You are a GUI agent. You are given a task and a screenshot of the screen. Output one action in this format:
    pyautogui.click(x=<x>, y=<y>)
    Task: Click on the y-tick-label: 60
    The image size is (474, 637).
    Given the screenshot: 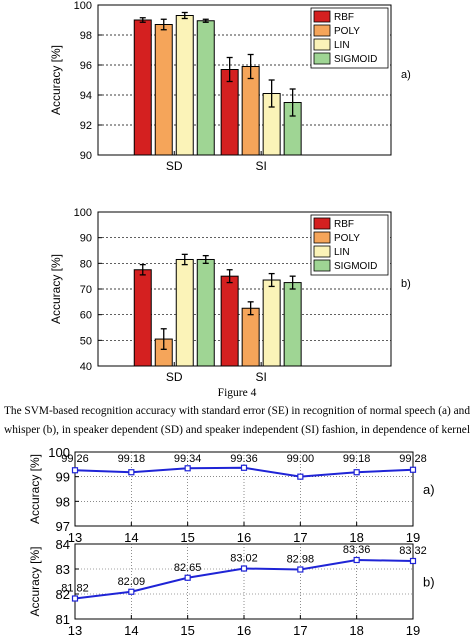 What is the action you would take?
    pyautogui.click(x=86, y=316)
    